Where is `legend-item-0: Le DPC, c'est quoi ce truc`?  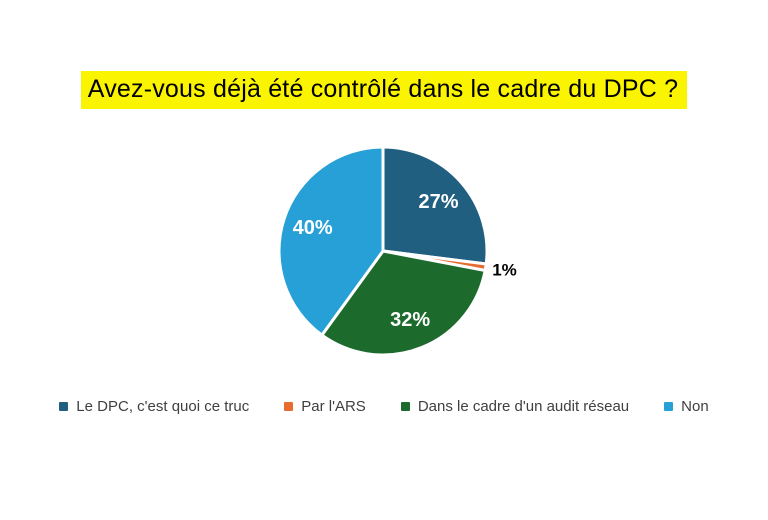 legend-item-0: Le DPC, c'est quoi ce truc is located at coordinates (154, 406).